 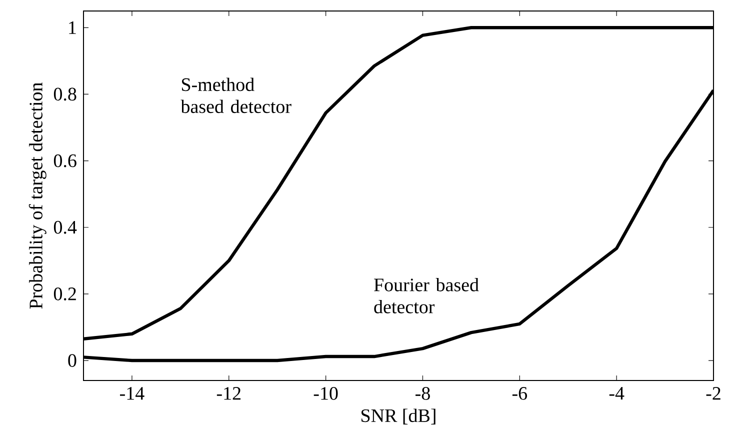 What do you see at coordinates (72, 360) in the screenshot?
I see `y-tick-label: 0` at bounding box center [72, 360].